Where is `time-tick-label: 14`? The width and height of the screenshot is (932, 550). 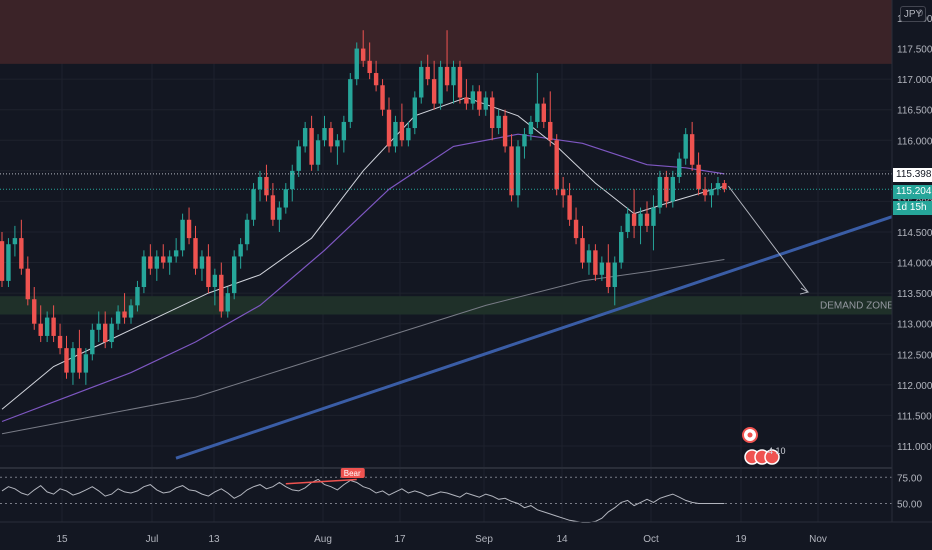 time-tick-label: 14 is located at coordinates (562, 539).